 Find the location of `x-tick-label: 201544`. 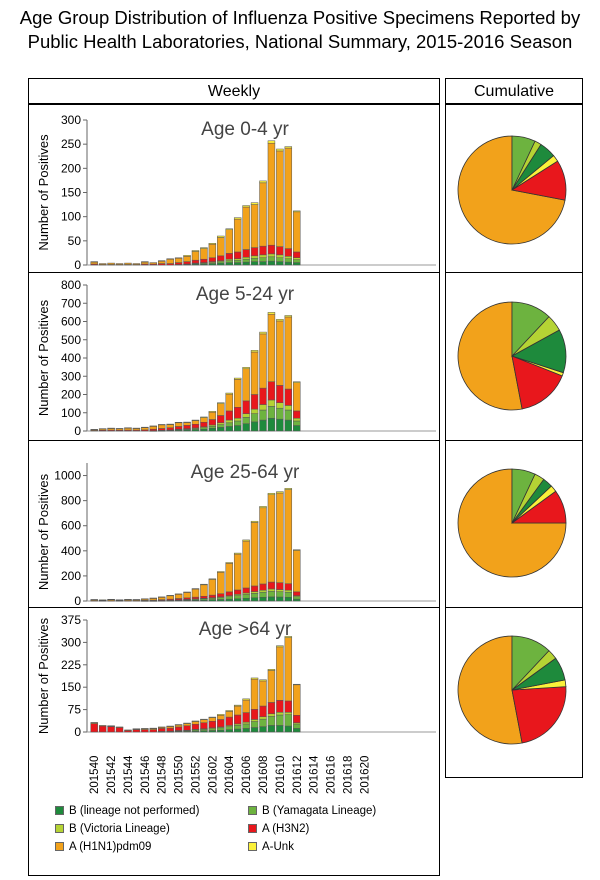

x-tick-label: 201544 is located at coordinates (129, 774).